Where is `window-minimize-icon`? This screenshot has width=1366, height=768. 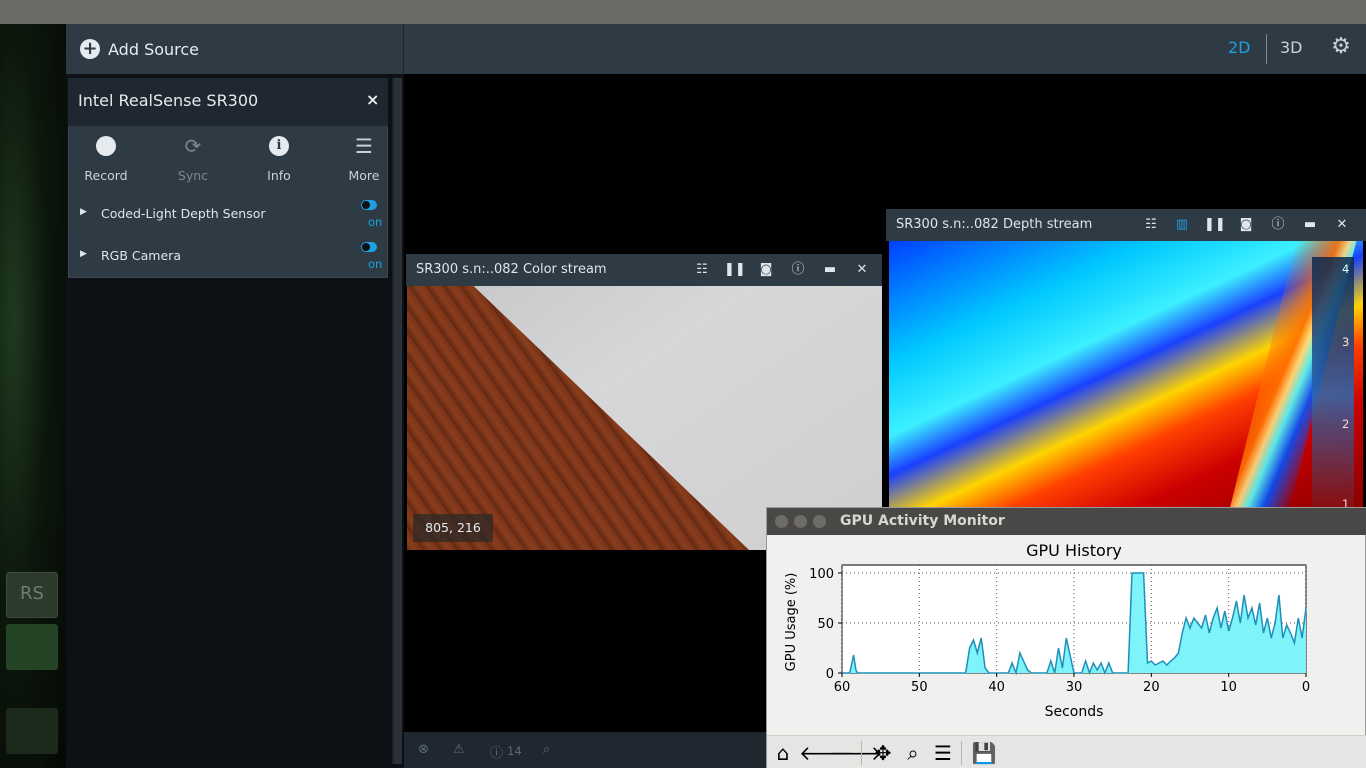 window-minimize-icon is located at coordinates (800, 521).